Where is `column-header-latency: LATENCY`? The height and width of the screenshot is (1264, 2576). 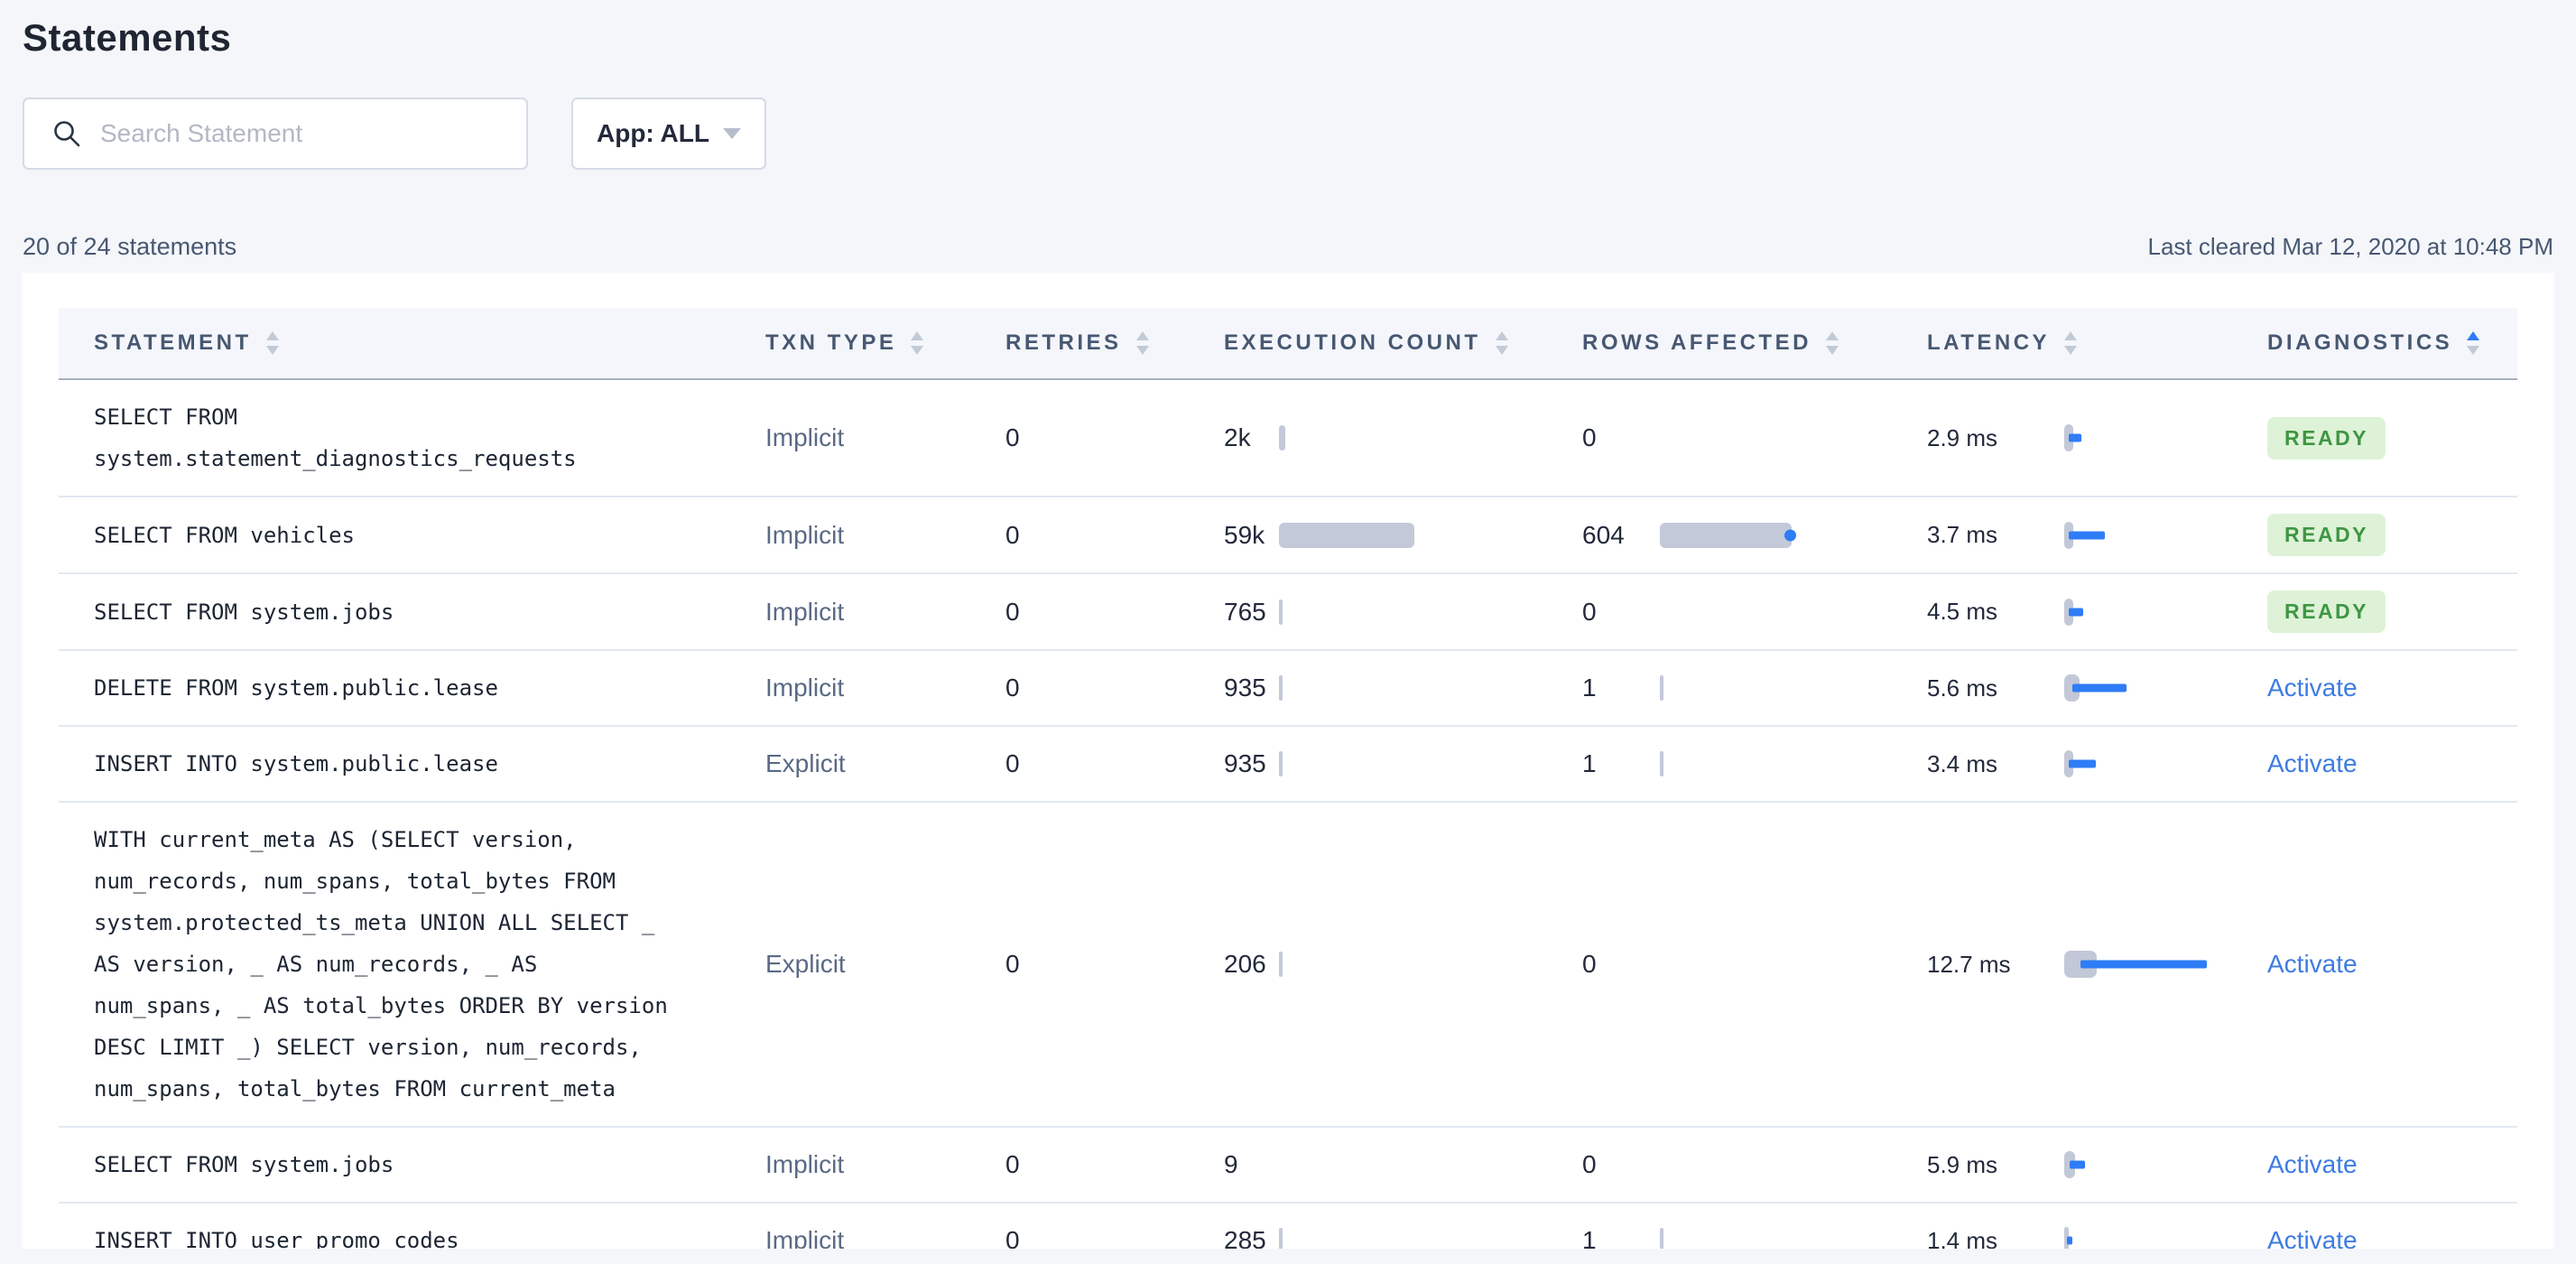 column-header-latency: LATENCY is located at coordinates (2097, 343).